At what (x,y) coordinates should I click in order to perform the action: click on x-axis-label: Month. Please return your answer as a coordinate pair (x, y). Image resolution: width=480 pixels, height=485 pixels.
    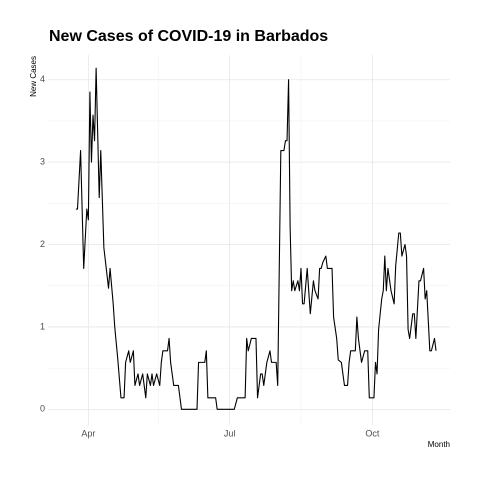
    Looking at the image, I should click on (439, 444).